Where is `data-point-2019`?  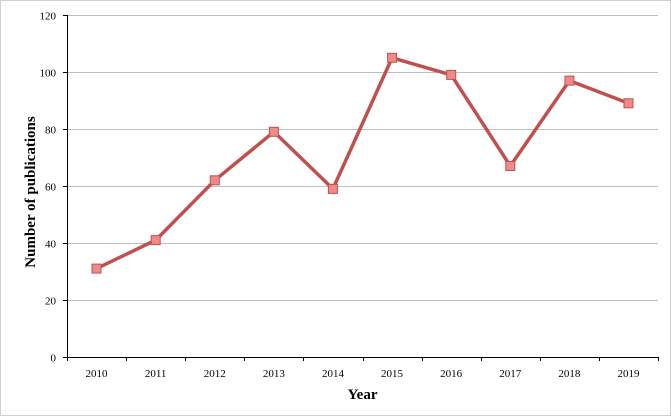 data-point-2019 is located at coordinates (628, 103).